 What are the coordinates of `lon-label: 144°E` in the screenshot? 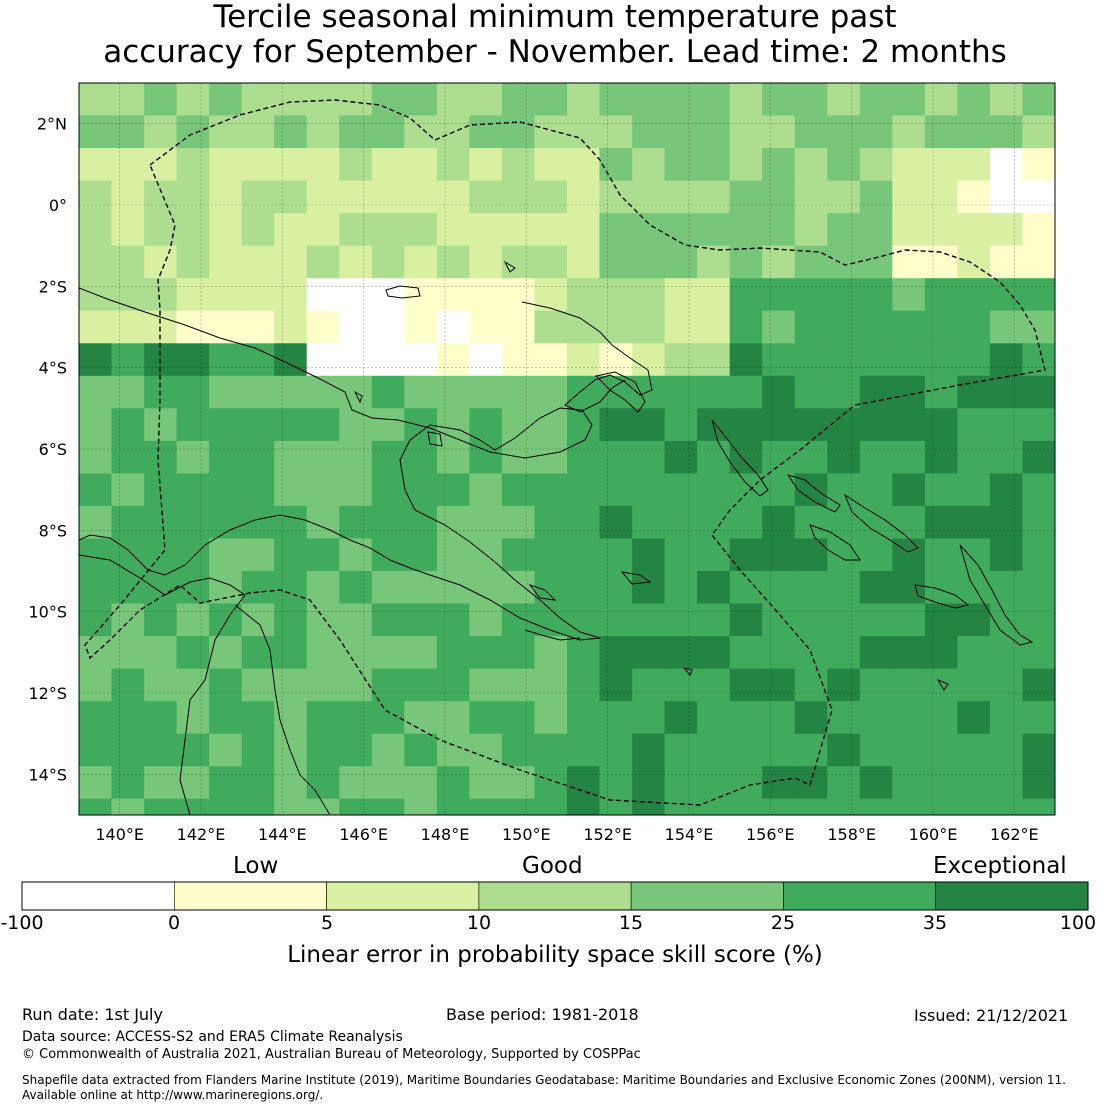 It's located at (282, 834).